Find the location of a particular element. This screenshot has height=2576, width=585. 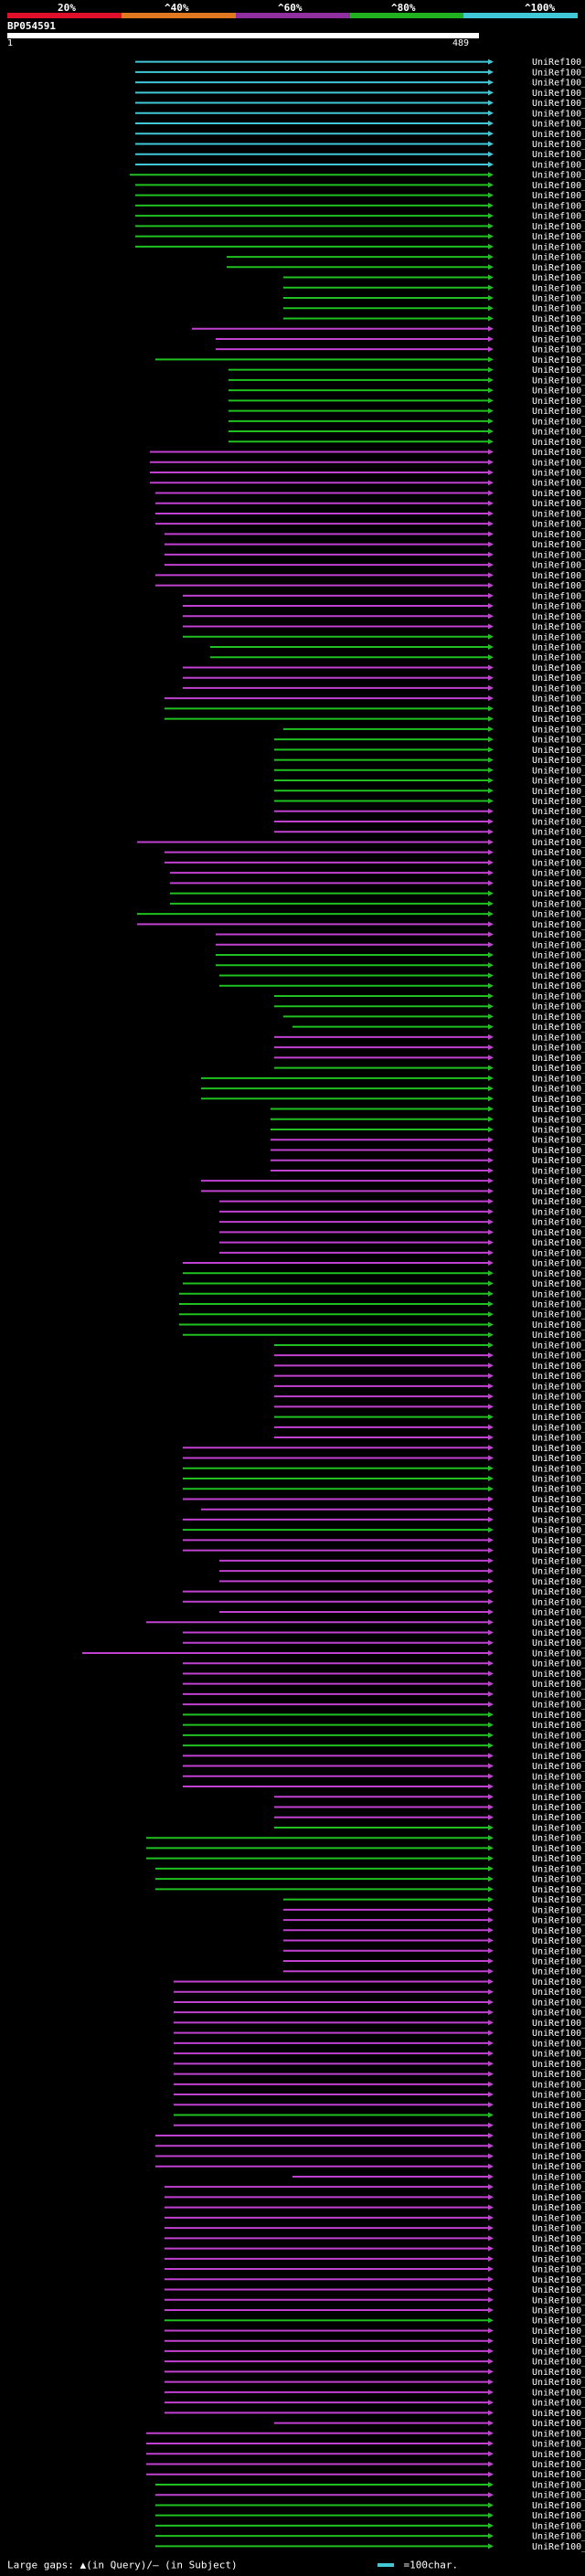

hit-label: UniRef100_Q9FZB0-2 is located at coordinates (559, 1921).